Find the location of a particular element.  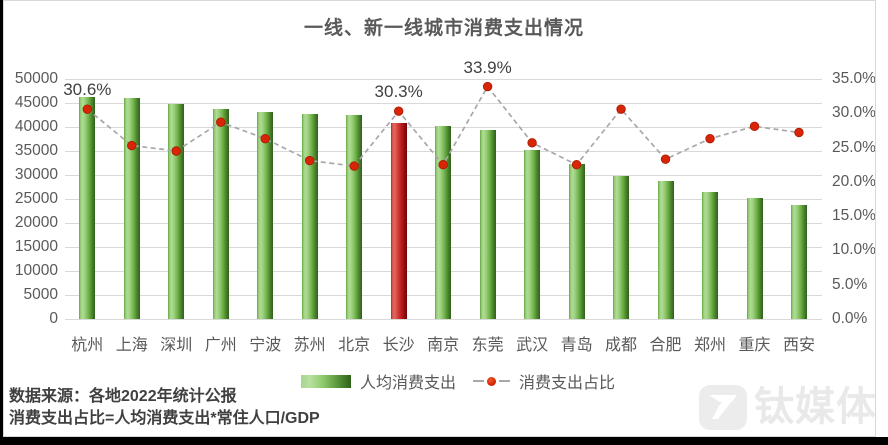

watermark-logo: 钛媒体 is located at coordinates (789, 407).